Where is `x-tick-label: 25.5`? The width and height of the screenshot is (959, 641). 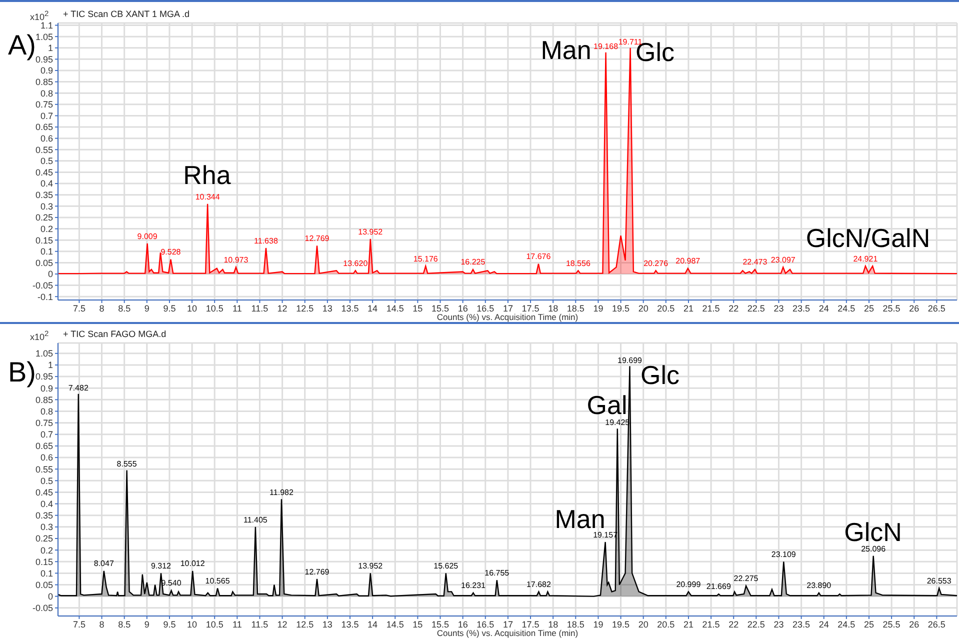
x-tick-label: 25.5 is located at coordinates (891, 624).